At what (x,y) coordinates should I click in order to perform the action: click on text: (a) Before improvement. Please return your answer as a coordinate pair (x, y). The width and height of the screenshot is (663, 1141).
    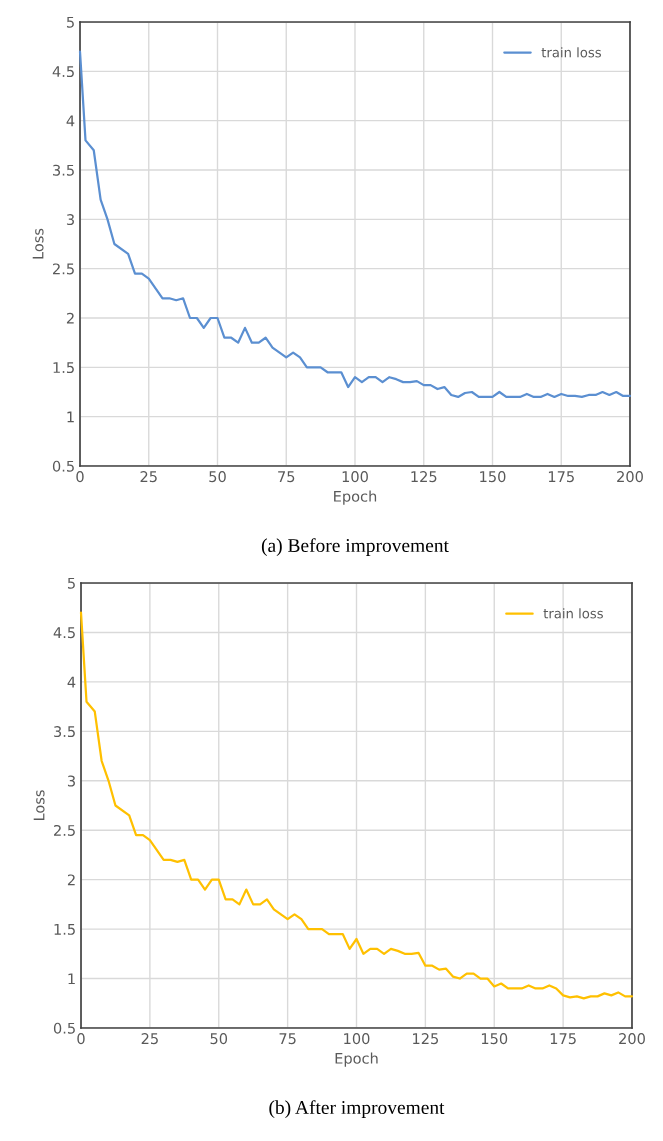
    Looking at the image, I should click on (355, 547).